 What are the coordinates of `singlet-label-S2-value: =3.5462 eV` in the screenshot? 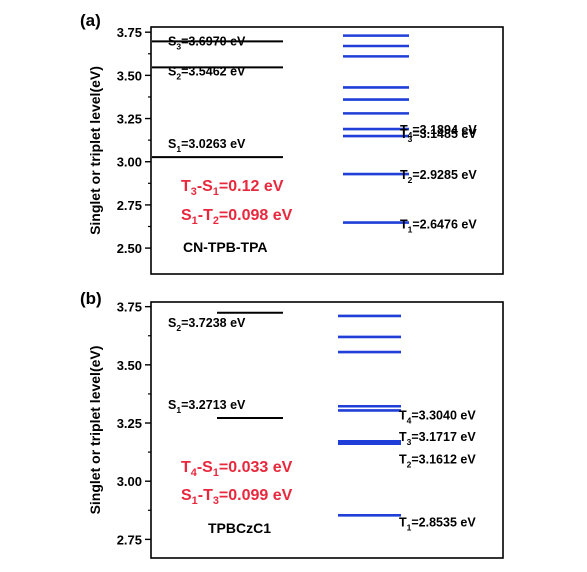 It's located at (213, 71).